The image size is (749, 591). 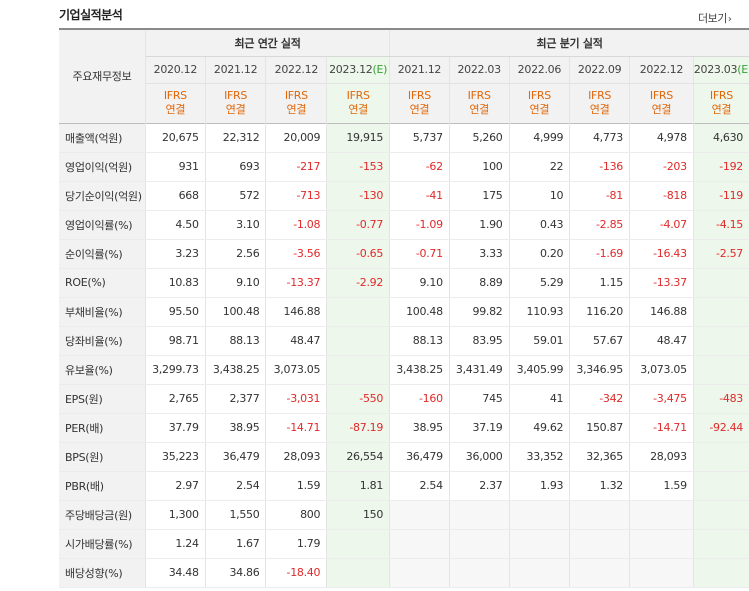 I want to click on row-label: 영업이익률(%), so click(x=102, y=225).